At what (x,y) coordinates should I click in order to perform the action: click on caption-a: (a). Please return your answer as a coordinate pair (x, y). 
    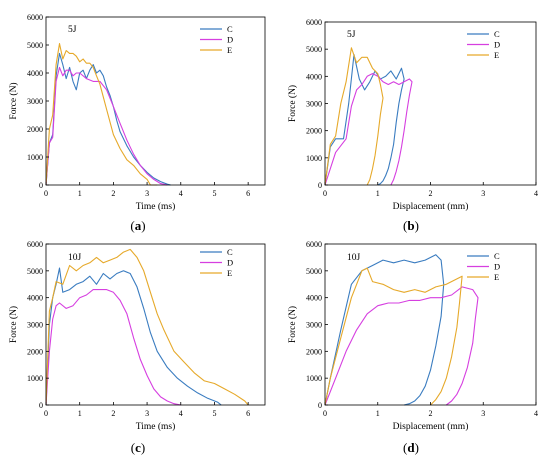
    Looking at the image, I should click on (138, 225).